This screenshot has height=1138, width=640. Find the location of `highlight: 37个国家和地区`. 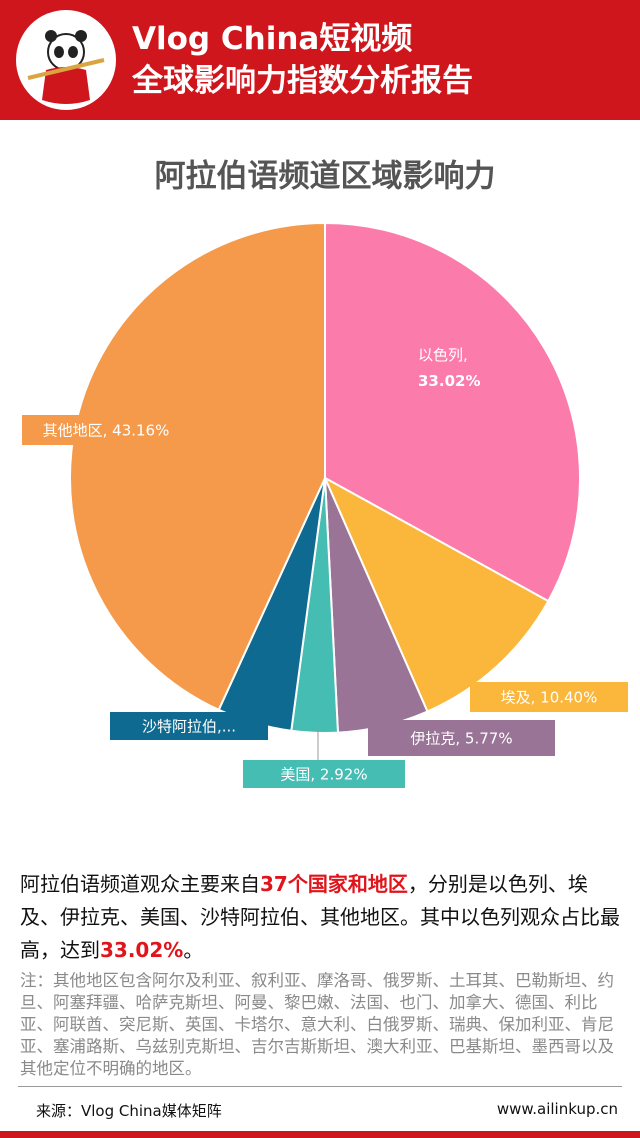

highlight: 37个国家和地区 is located at coordinates (334, 884).